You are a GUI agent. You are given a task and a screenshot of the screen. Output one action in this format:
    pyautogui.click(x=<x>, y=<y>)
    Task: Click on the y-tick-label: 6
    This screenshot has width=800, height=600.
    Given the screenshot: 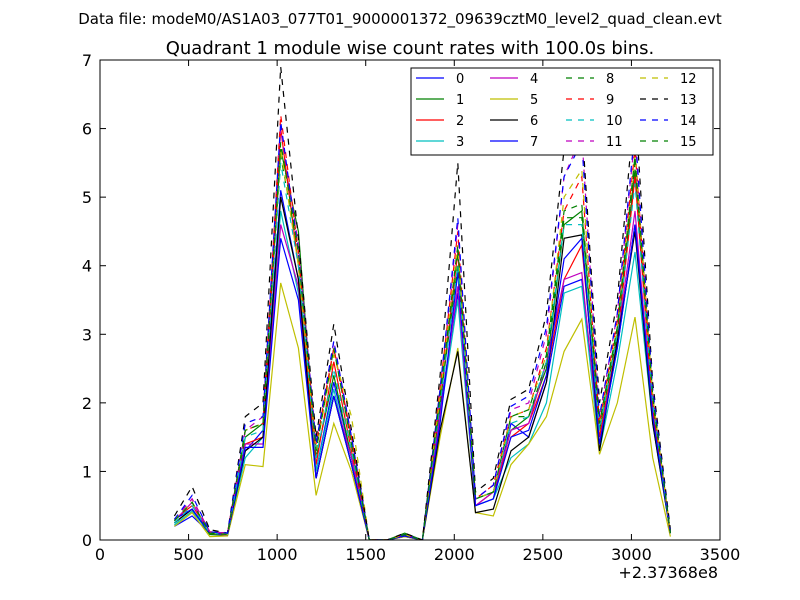 What is the action you would take?
    pyautogui.click(x=87, y=129)
    